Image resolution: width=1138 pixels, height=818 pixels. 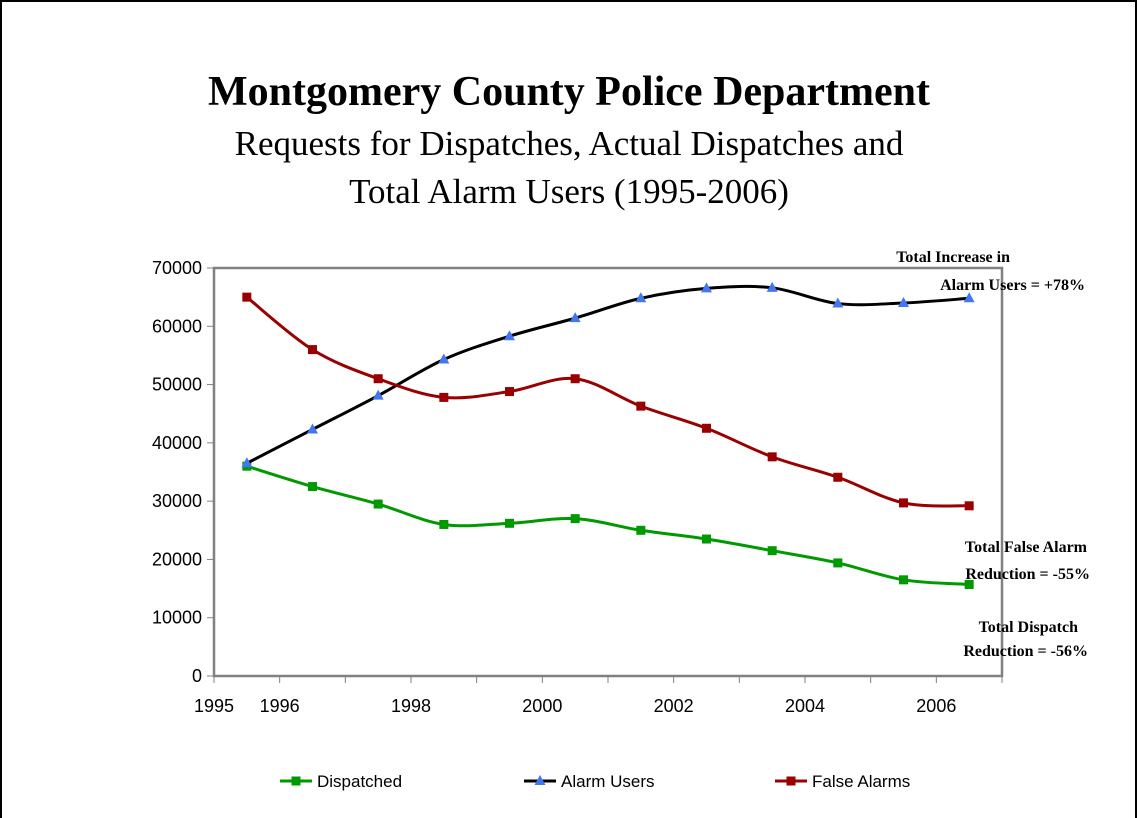 What do you see at coordinates (936, 706) in the screenshot?
I see `x-tick-label: 2006` at bounding box center [936, 706].